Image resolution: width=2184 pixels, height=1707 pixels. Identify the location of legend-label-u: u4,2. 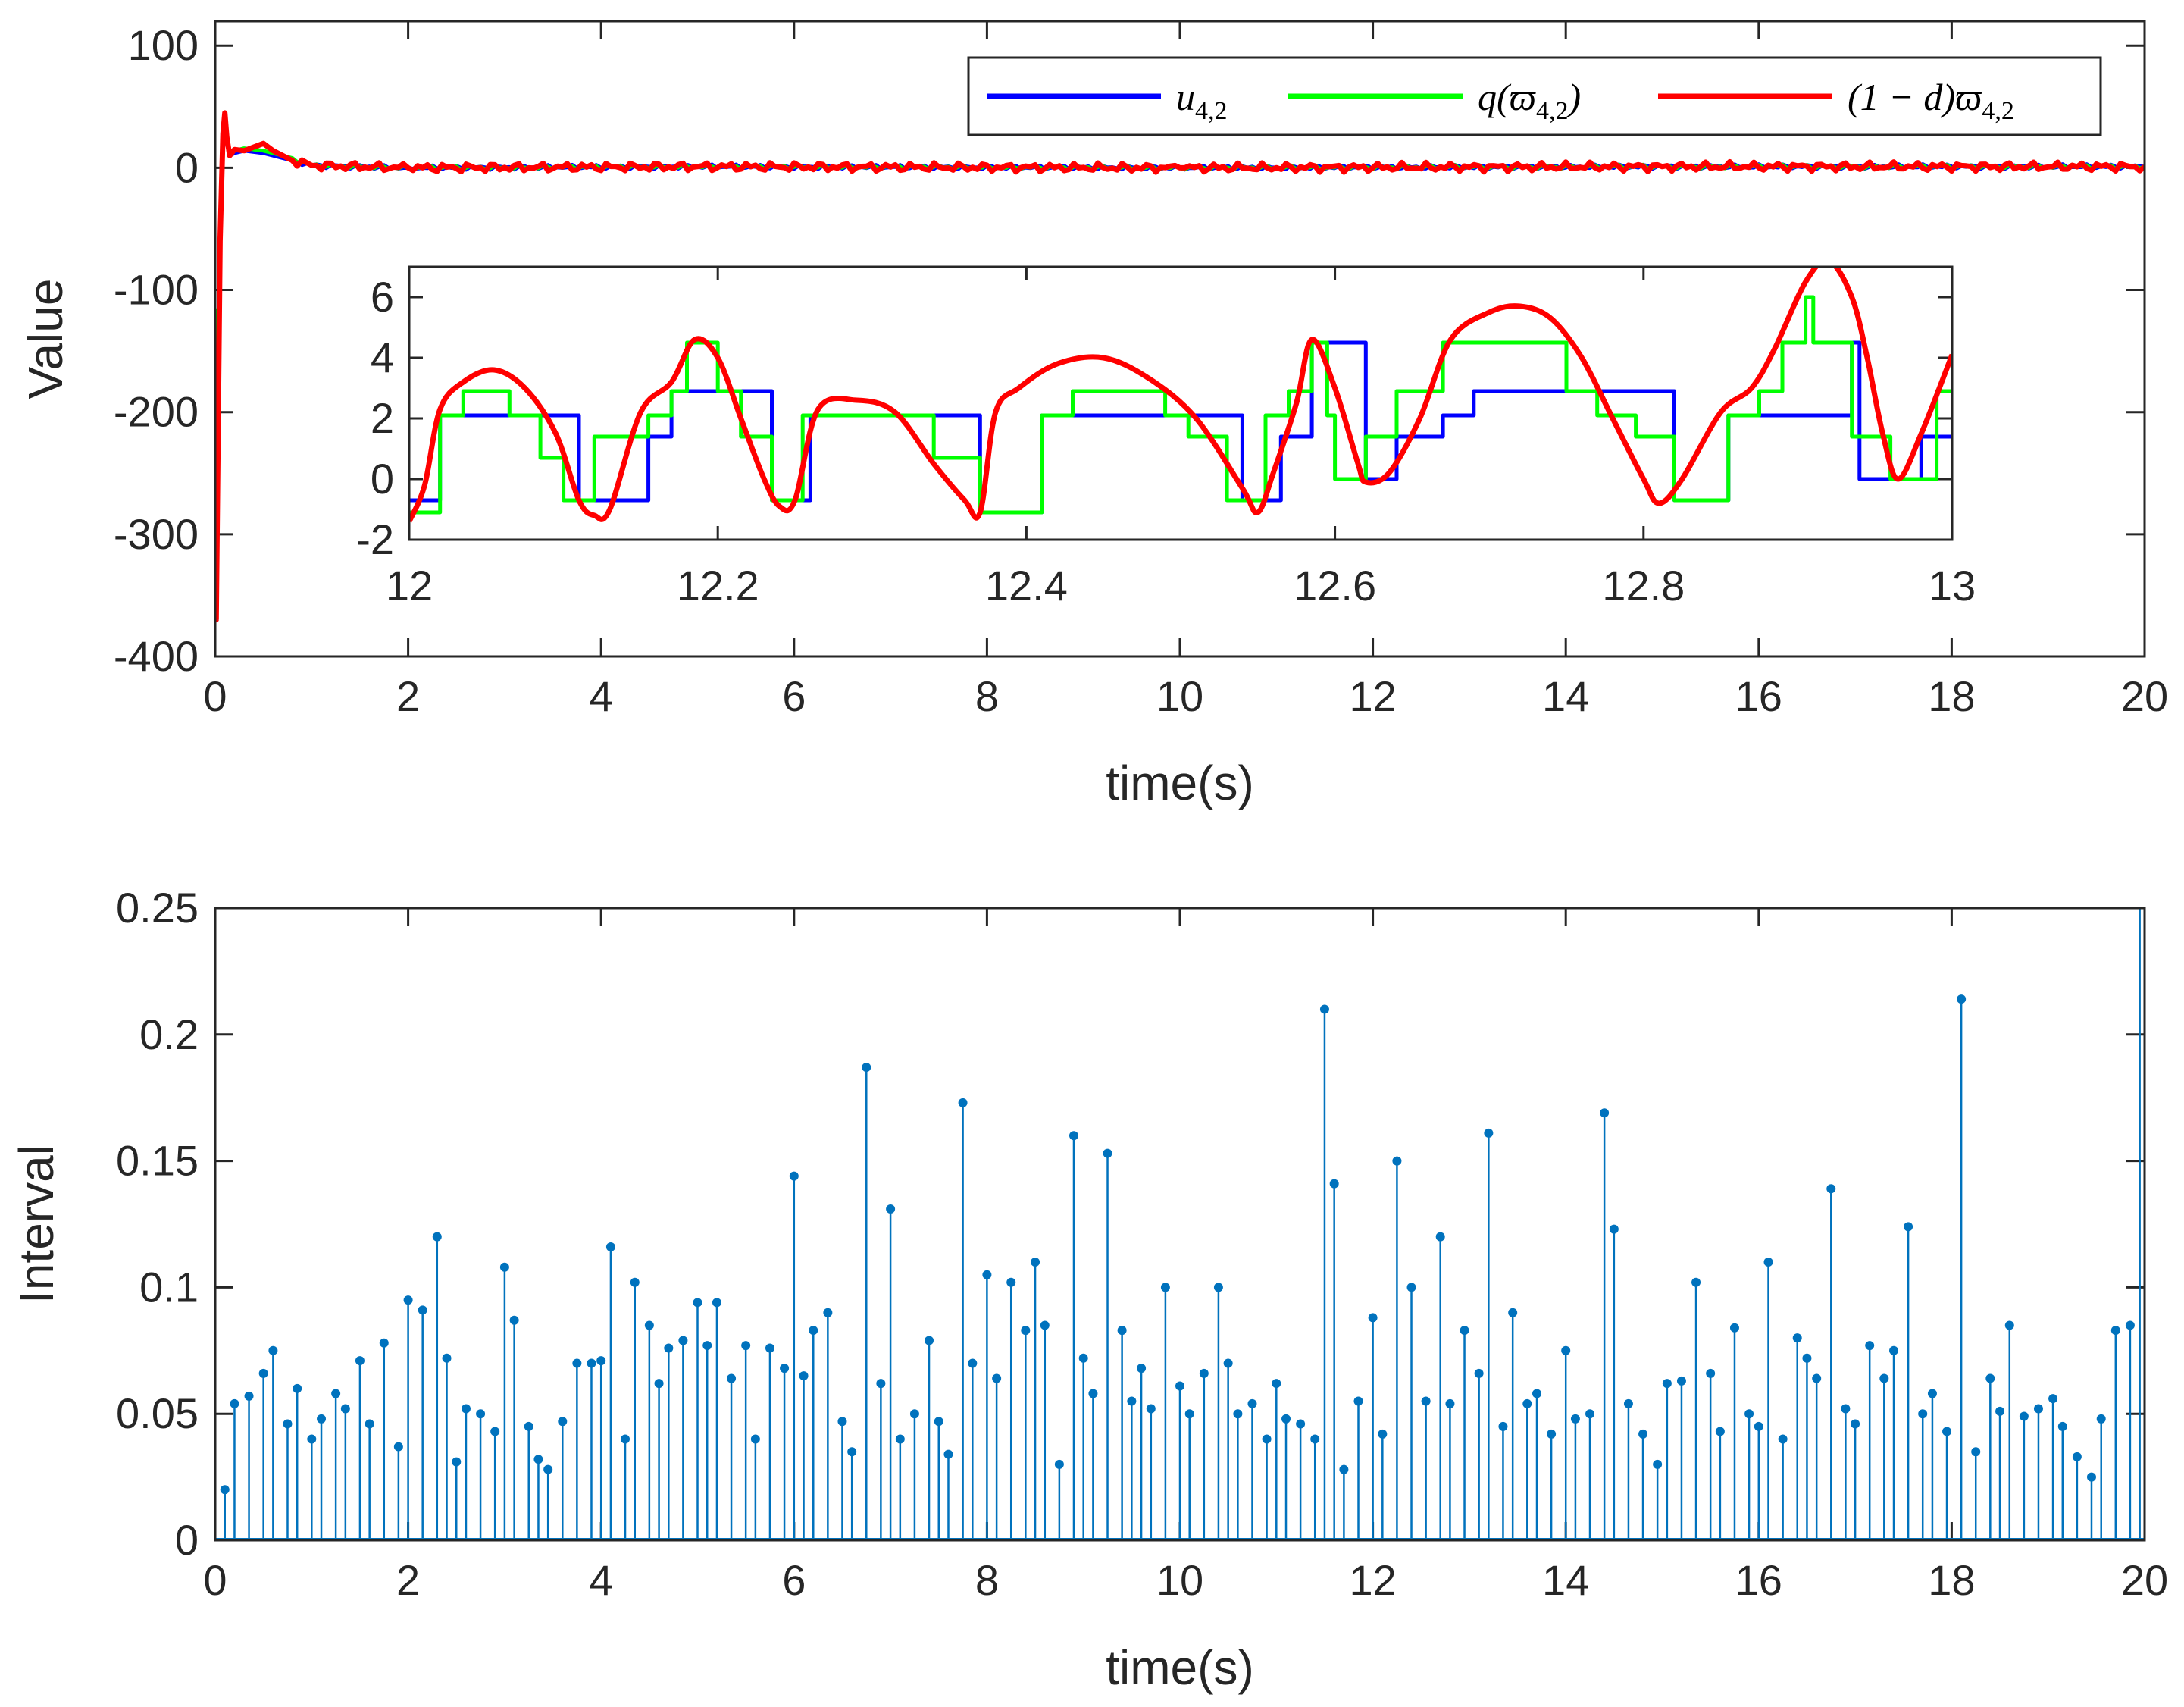
(1202, 100).